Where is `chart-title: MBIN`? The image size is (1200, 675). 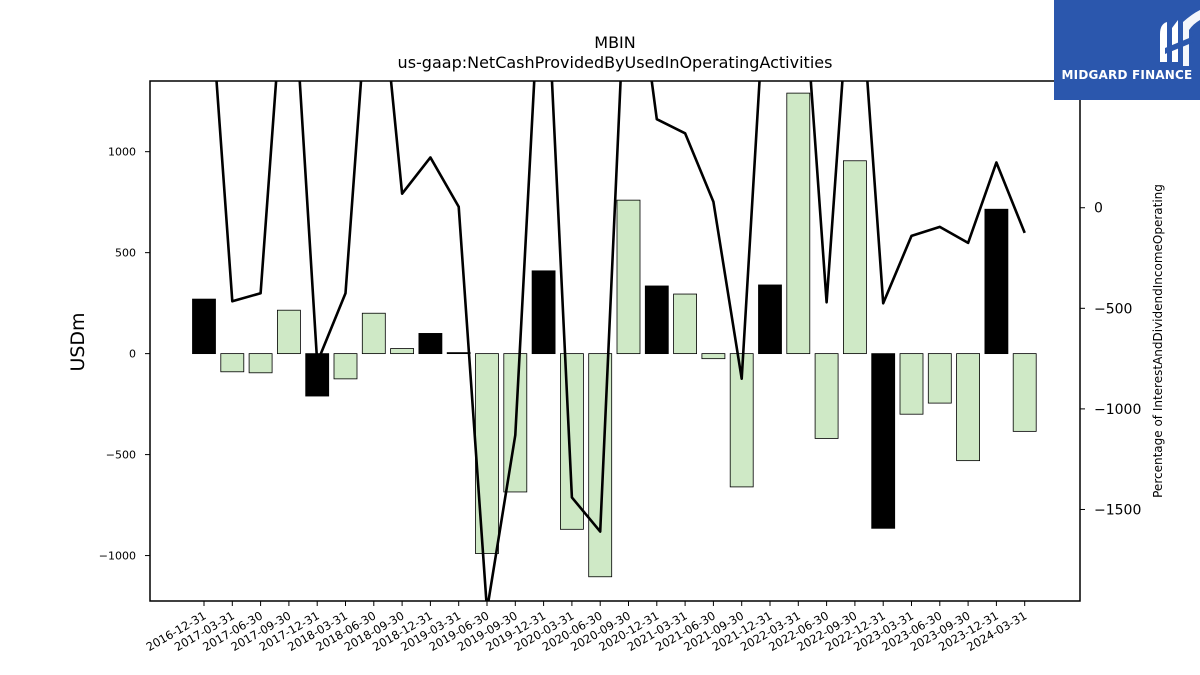
chart-title: MBIN is located at coordinates (614, 42).